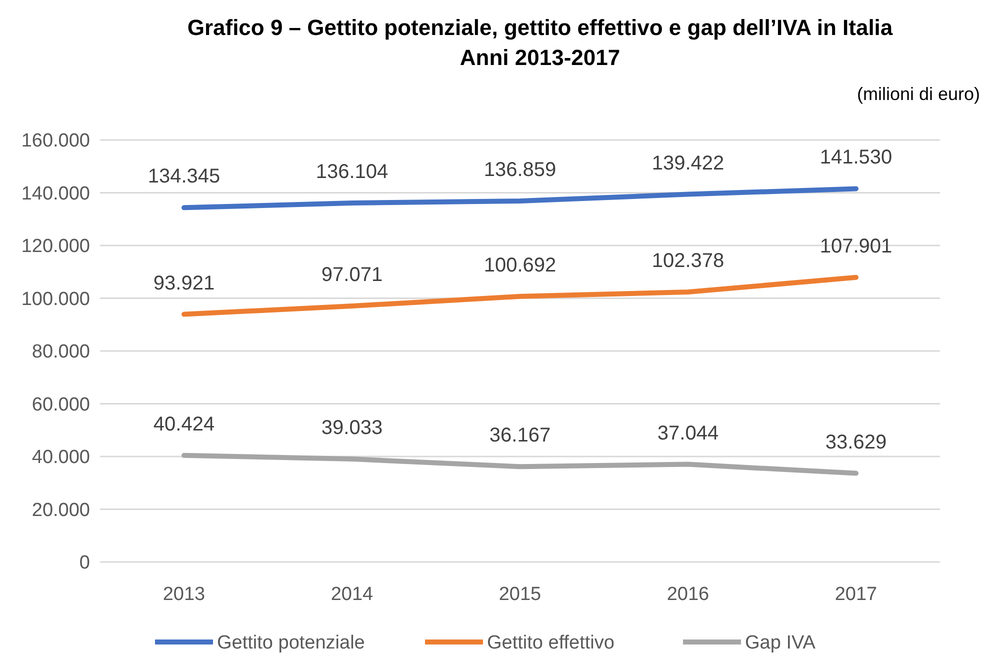  Describe the element at coordinates (352, 594) in the screenshot. I see `x-tick-label: 2014` at that location.